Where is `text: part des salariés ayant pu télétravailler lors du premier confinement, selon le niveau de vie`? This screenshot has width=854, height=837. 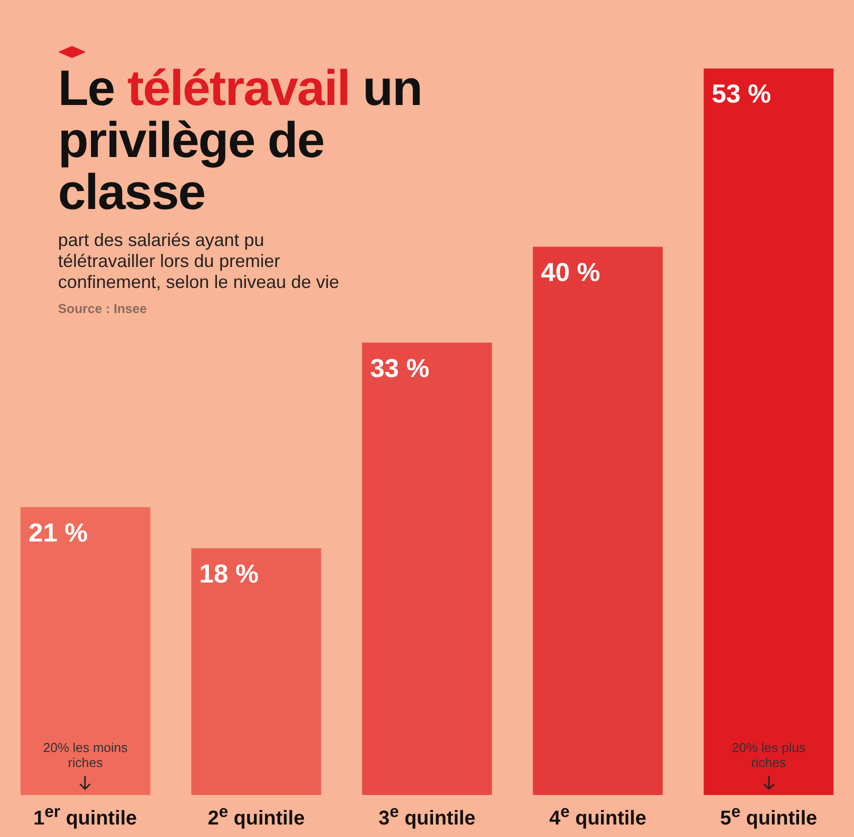
text: part des salariés ayant pu télétravailler lors du premier confinement, selon le niveau de vie is located at coordinates (199, 261).